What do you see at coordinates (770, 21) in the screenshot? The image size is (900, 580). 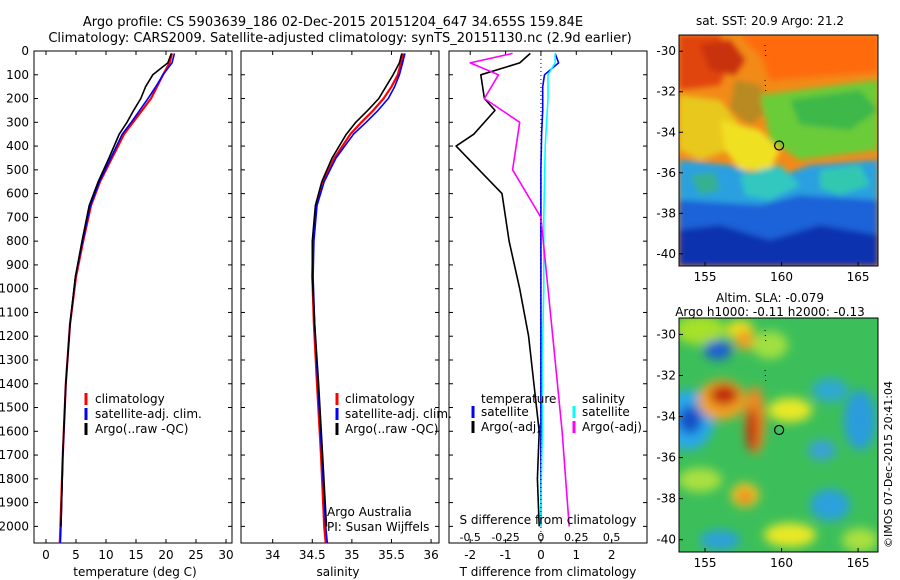 I see `sst-map-title: sat. SST: 20.9 Argo: 21.2` at bounding box center [770, 21].